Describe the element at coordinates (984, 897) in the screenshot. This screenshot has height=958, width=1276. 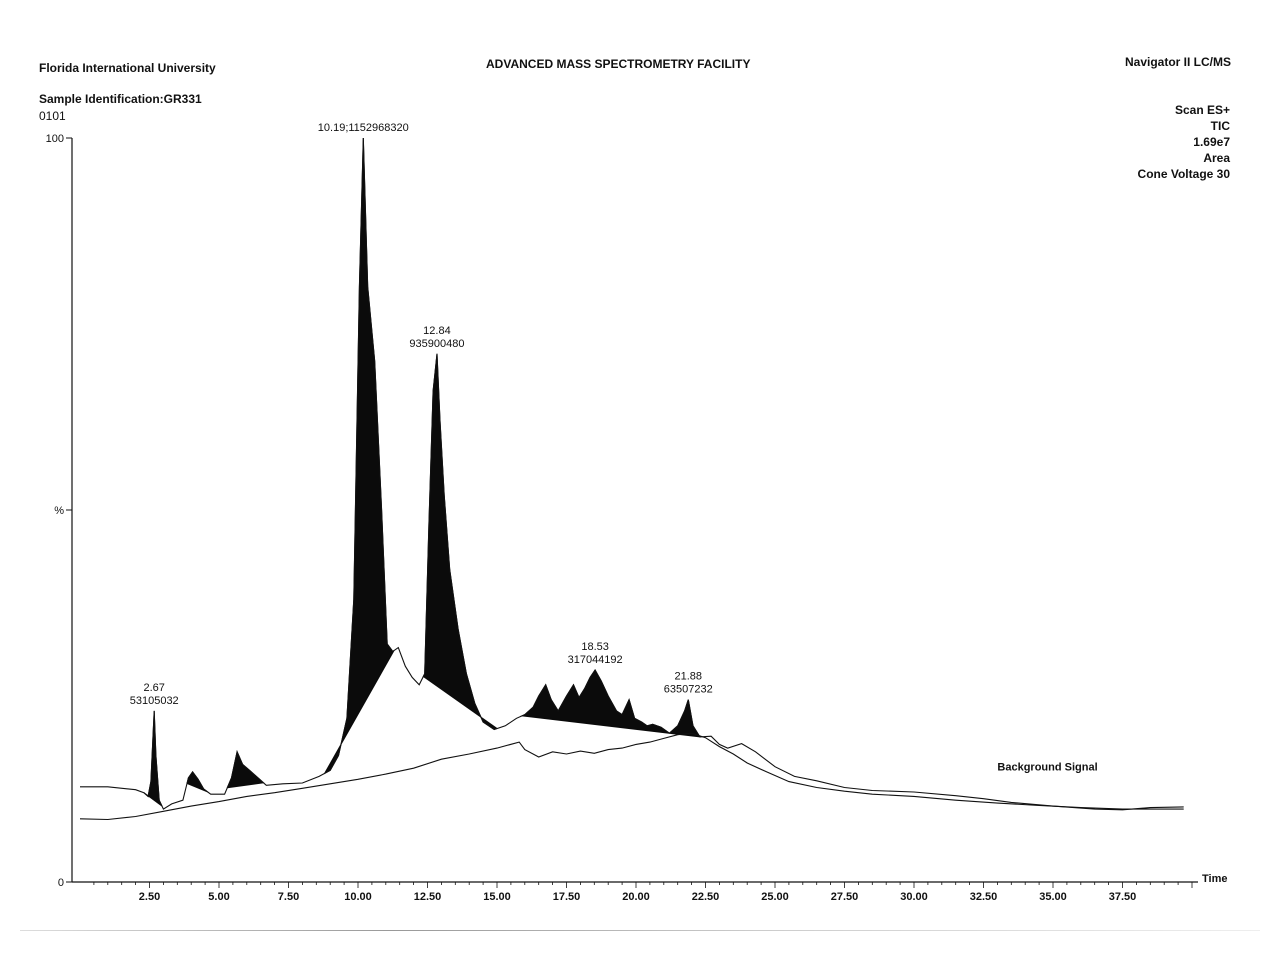
I see `x-tick-label: 32.50` at that location.